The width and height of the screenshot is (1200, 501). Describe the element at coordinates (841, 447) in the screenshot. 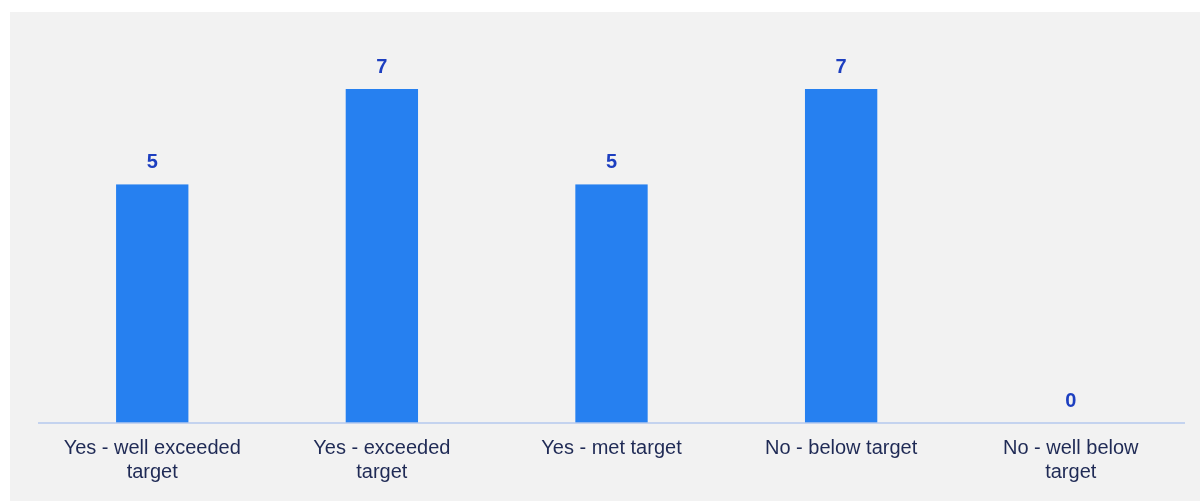

I see `x-tick-label: No - below target` at that location.